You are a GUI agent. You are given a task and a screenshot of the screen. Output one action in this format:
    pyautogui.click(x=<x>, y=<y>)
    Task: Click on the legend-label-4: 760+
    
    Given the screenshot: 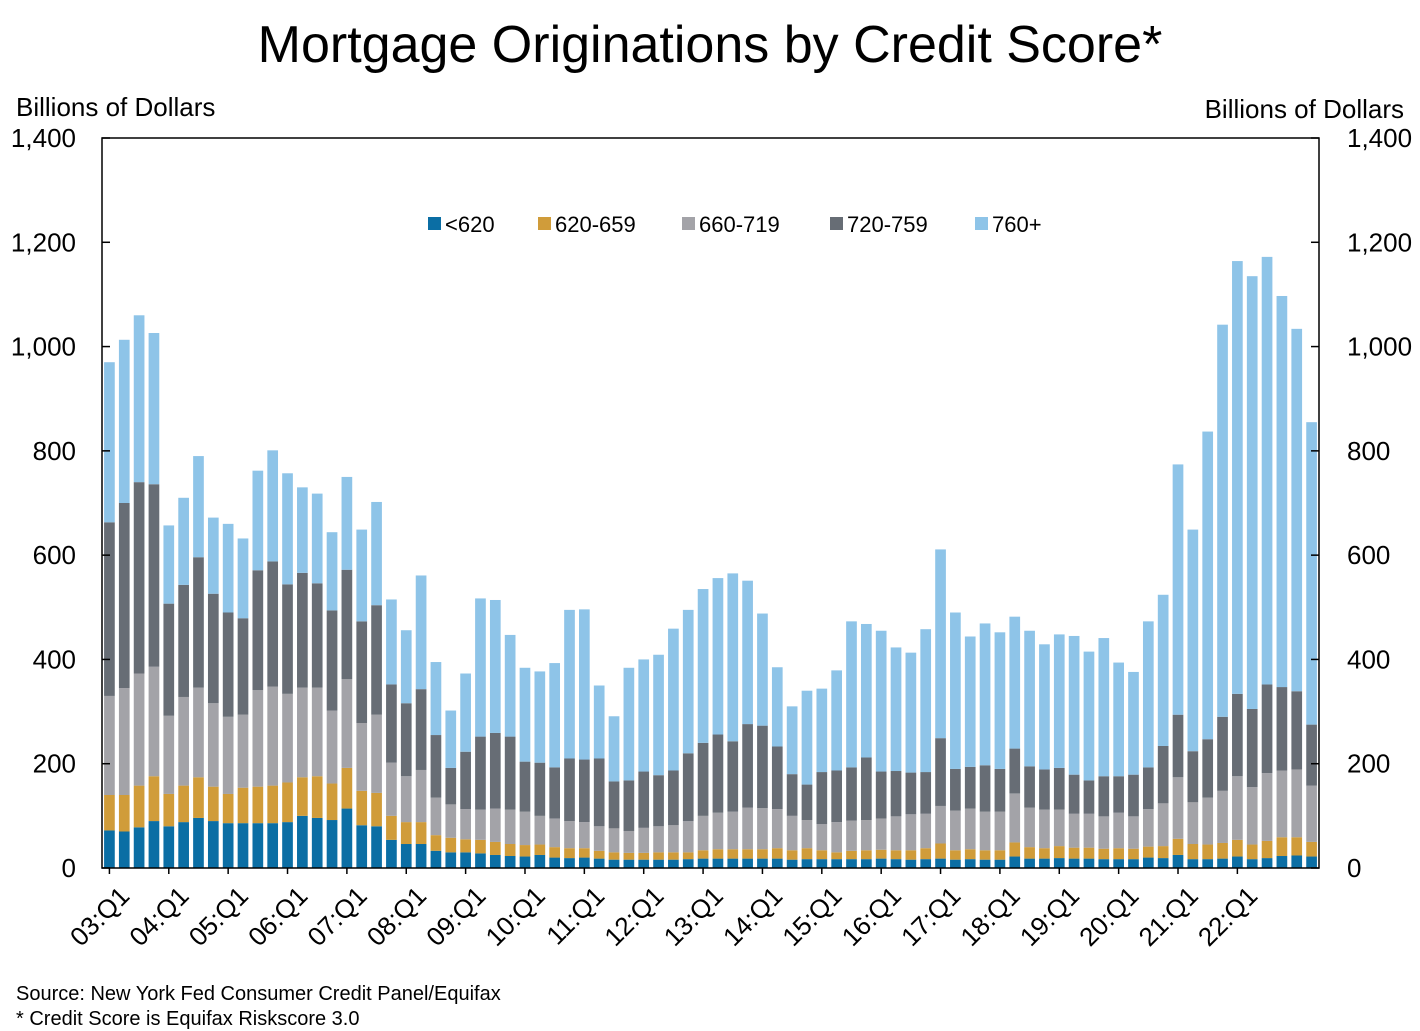 What is the action you would take?
    pyautogui.click(x=1017, y=224)
    